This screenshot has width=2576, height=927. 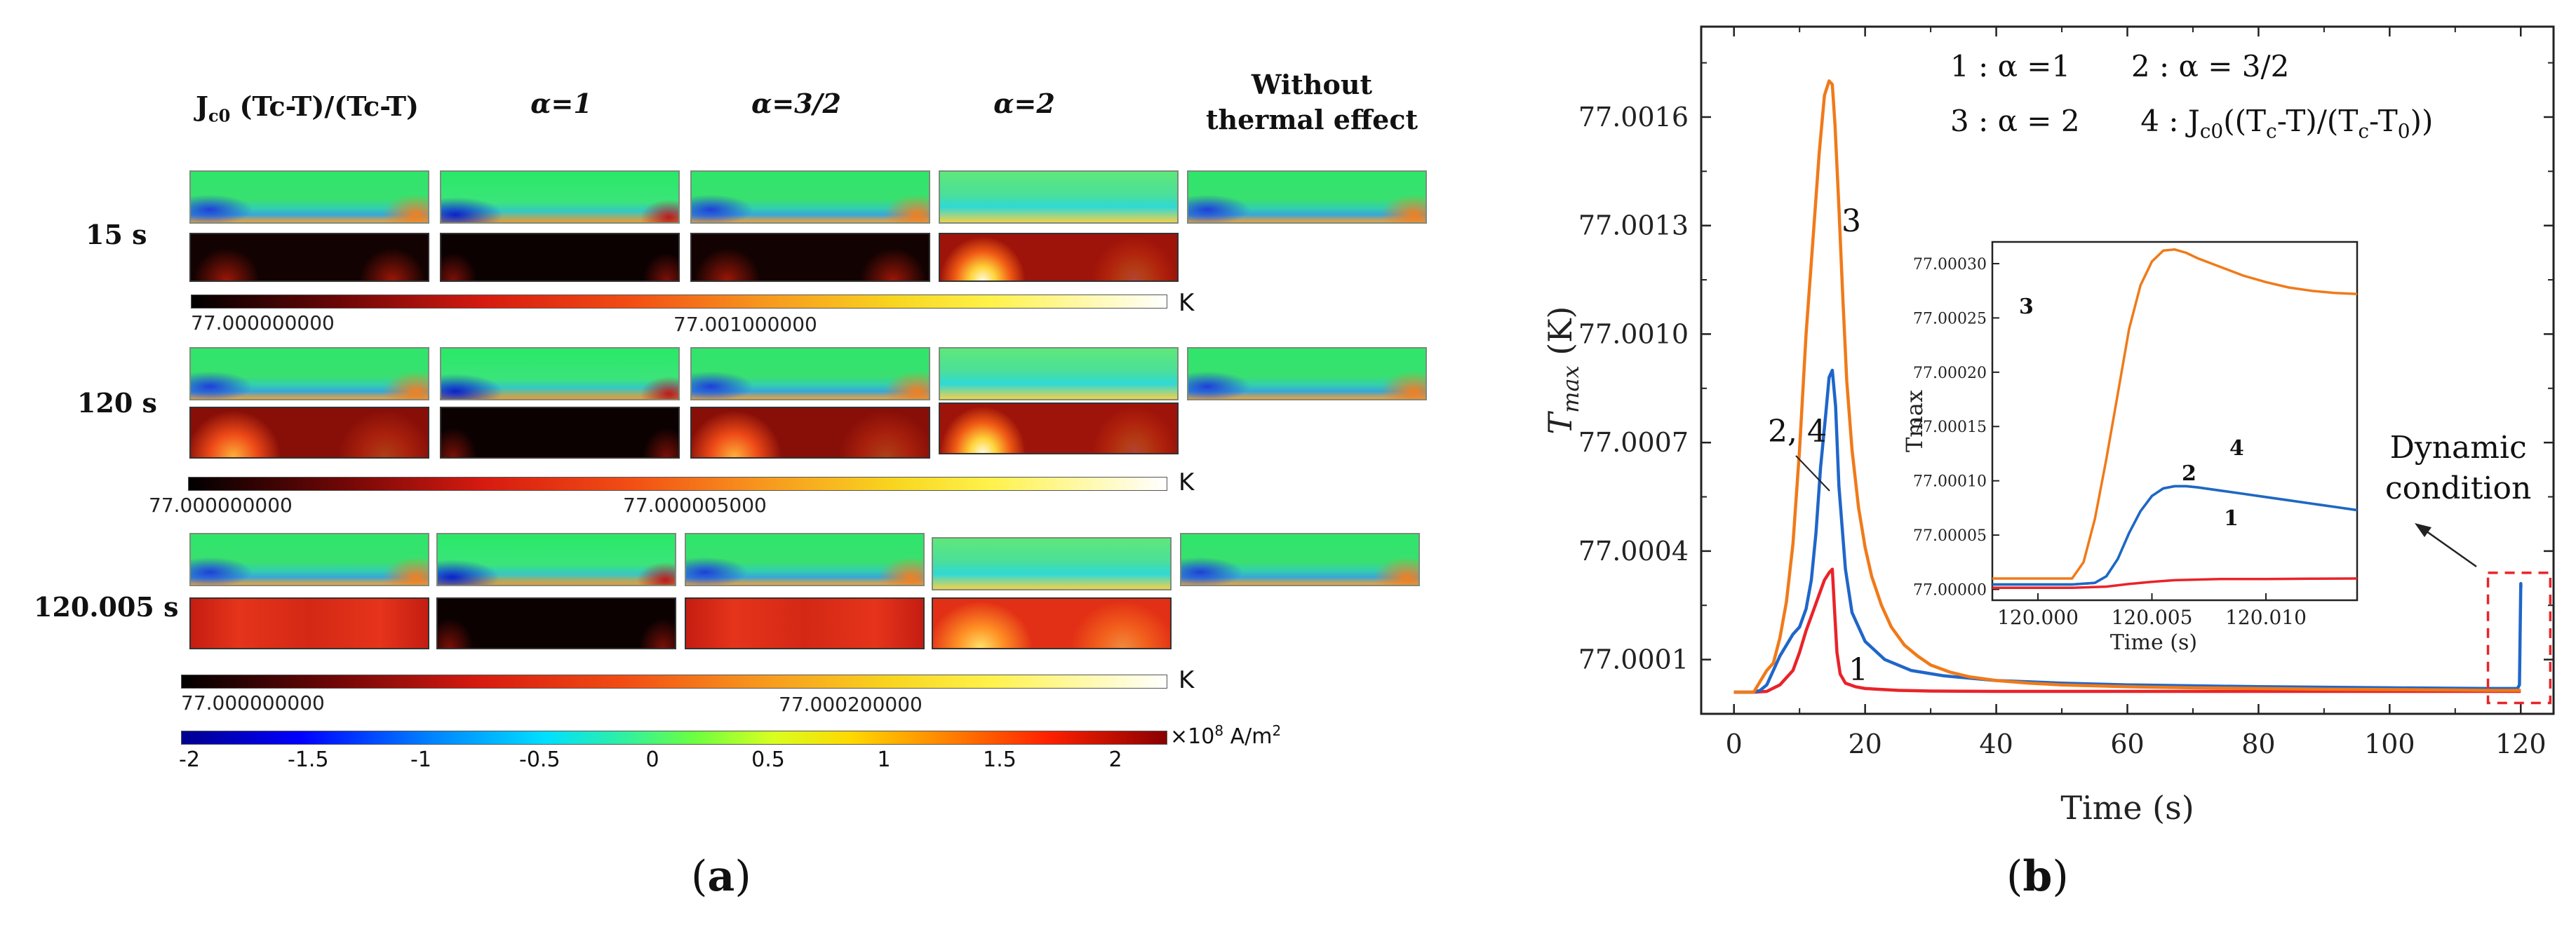 I want to click on row-label-120s: 120 s, so click(x=117, y=403).